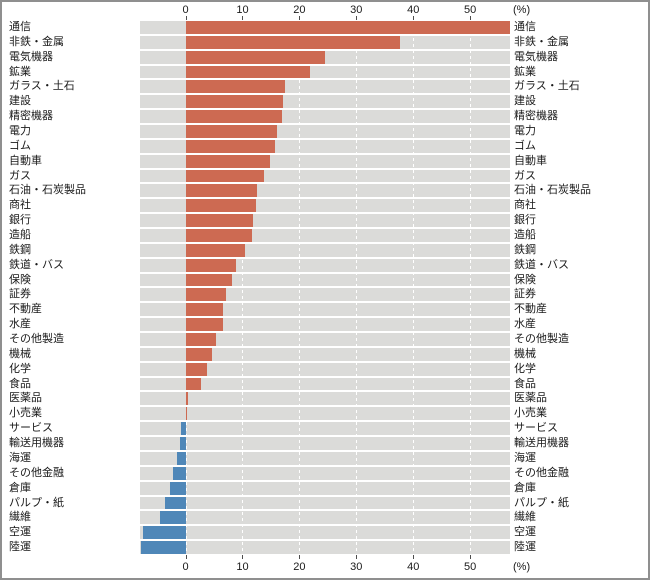 The width and height of the screenshot is (650, 580). Describe the element at coordinates (20, 457) in the screenshot. I see `category-label-left: 海運` at that location.